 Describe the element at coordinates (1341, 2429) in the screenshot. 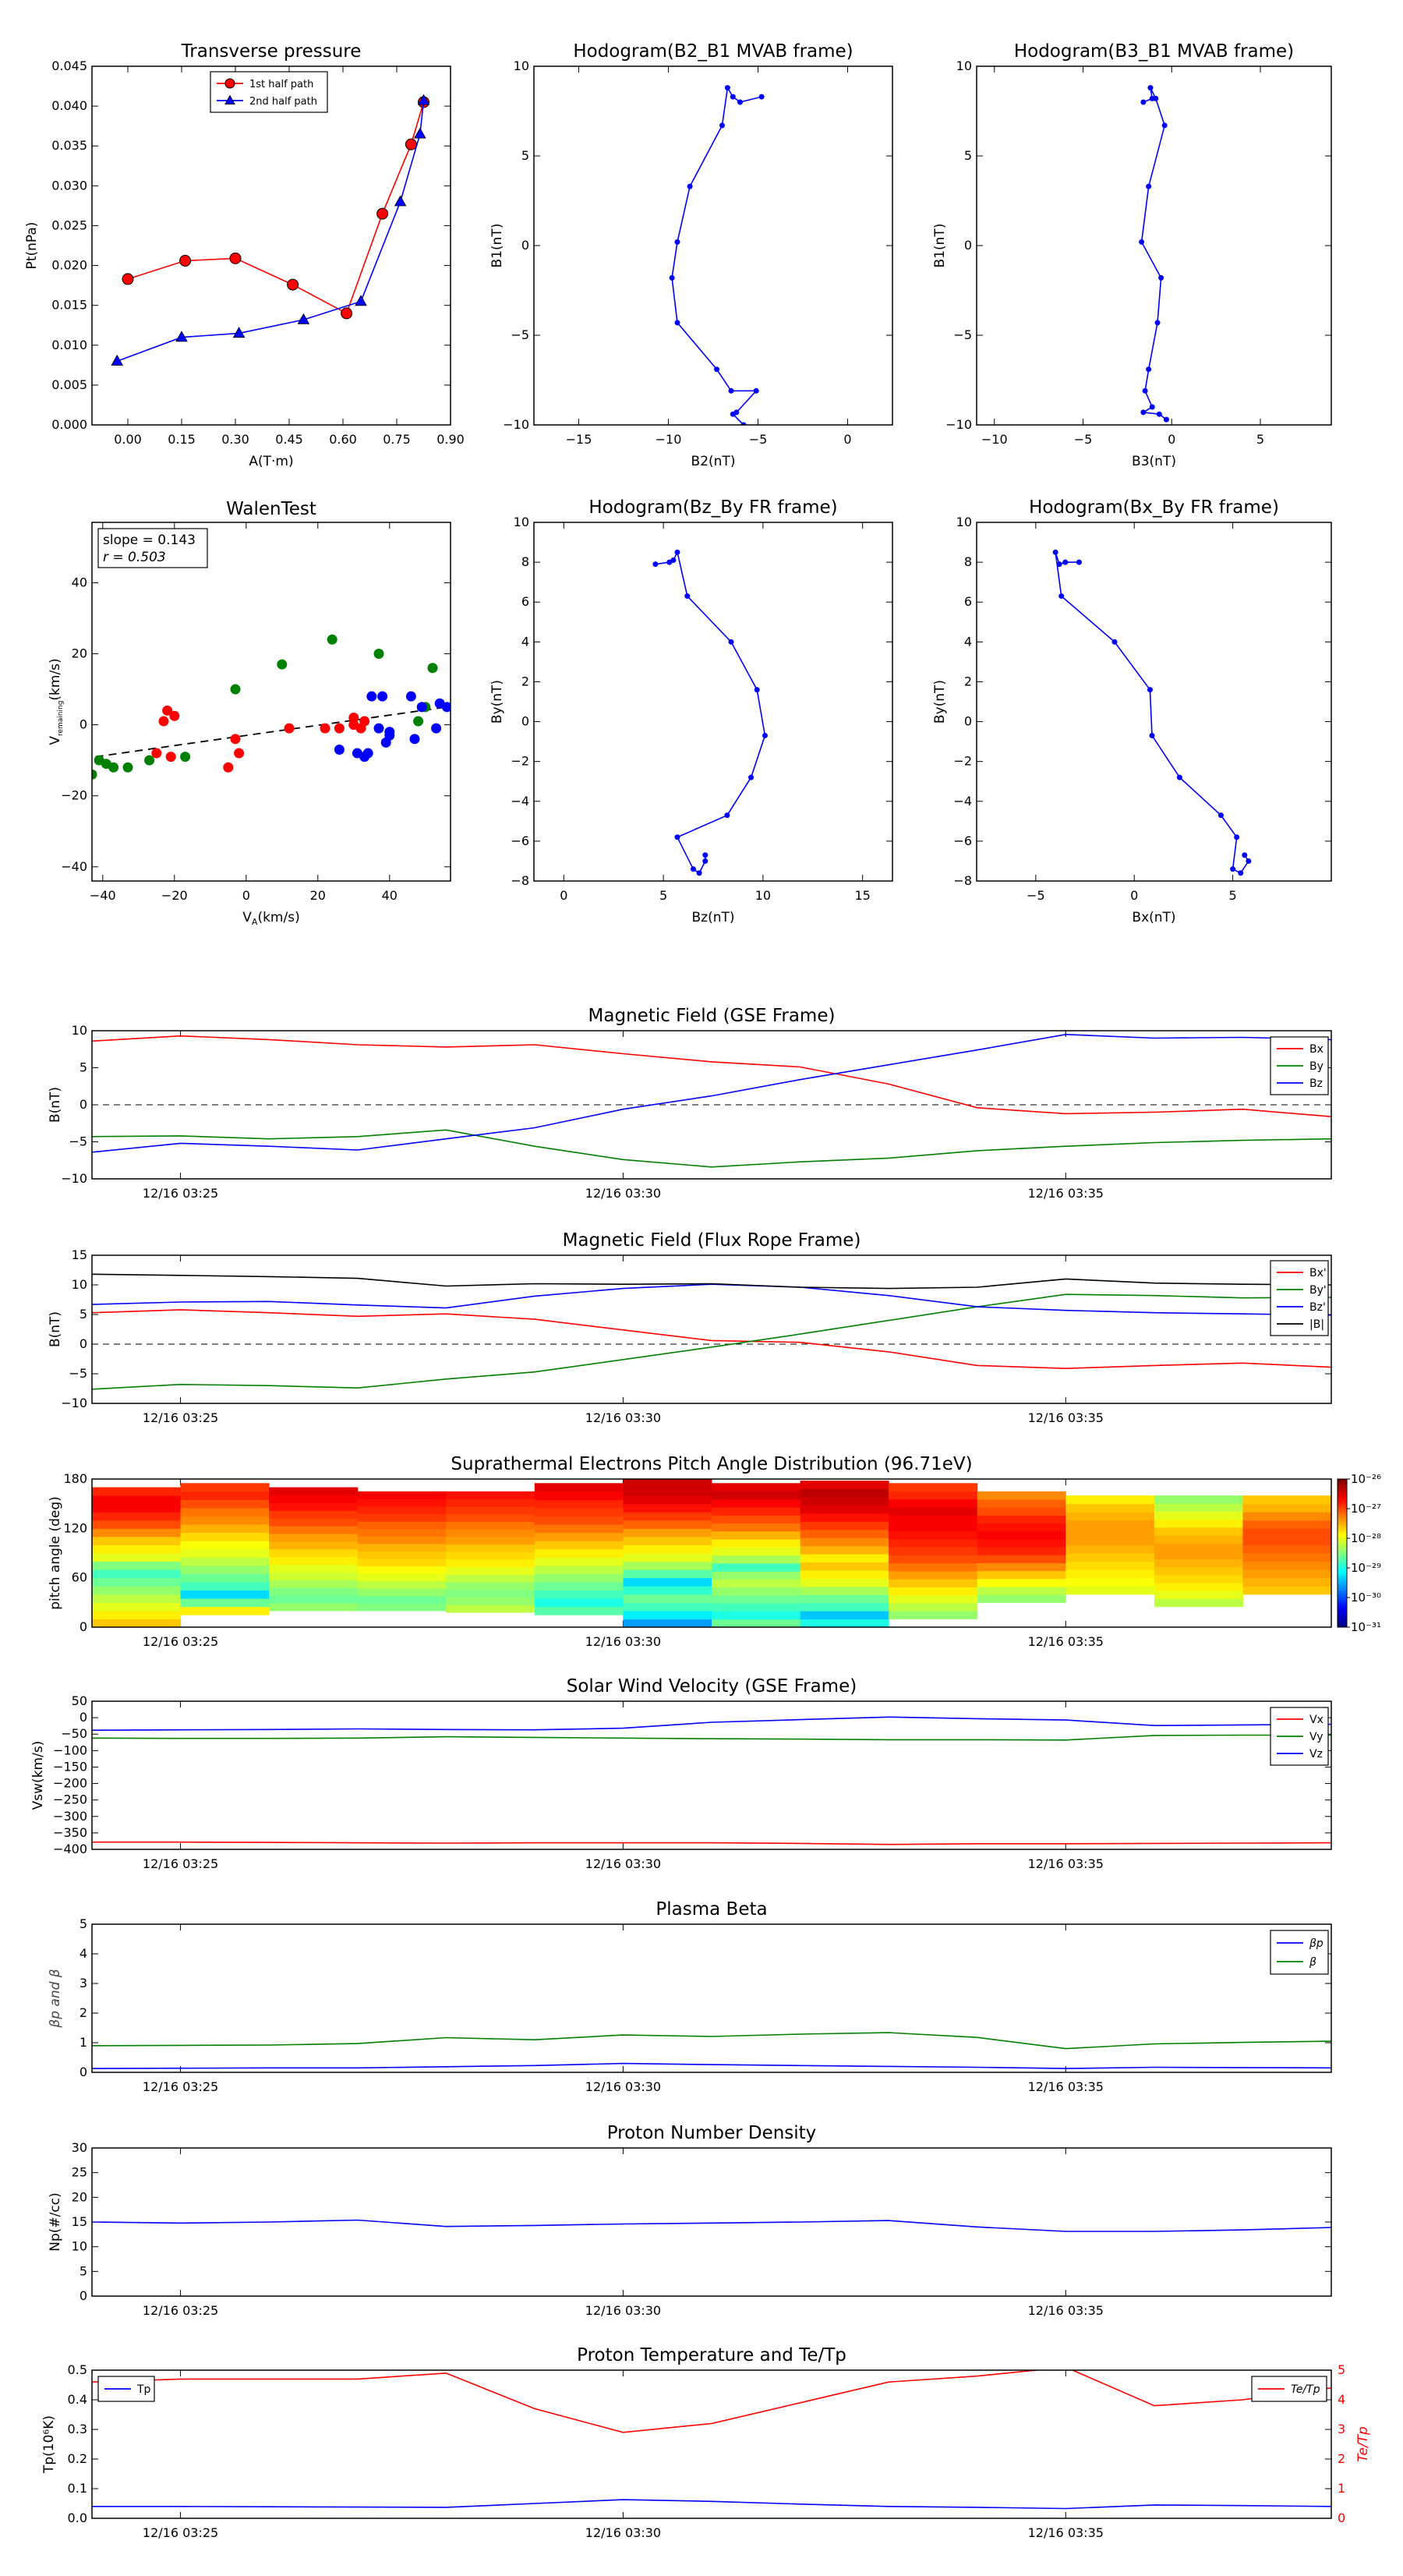

I see `tp-y2tick-label: 3` at that location.